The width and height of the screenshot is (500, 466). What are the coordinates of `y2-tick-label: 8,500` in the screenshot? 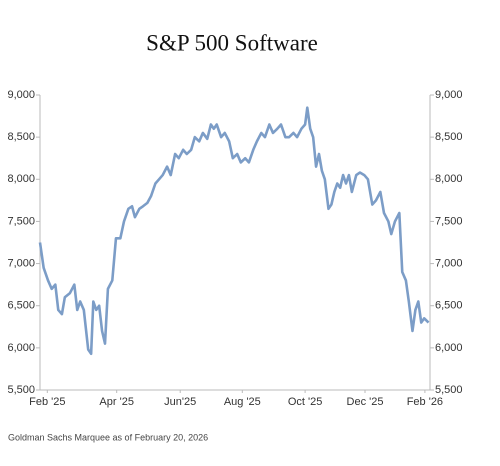 It's located at (449, 137).